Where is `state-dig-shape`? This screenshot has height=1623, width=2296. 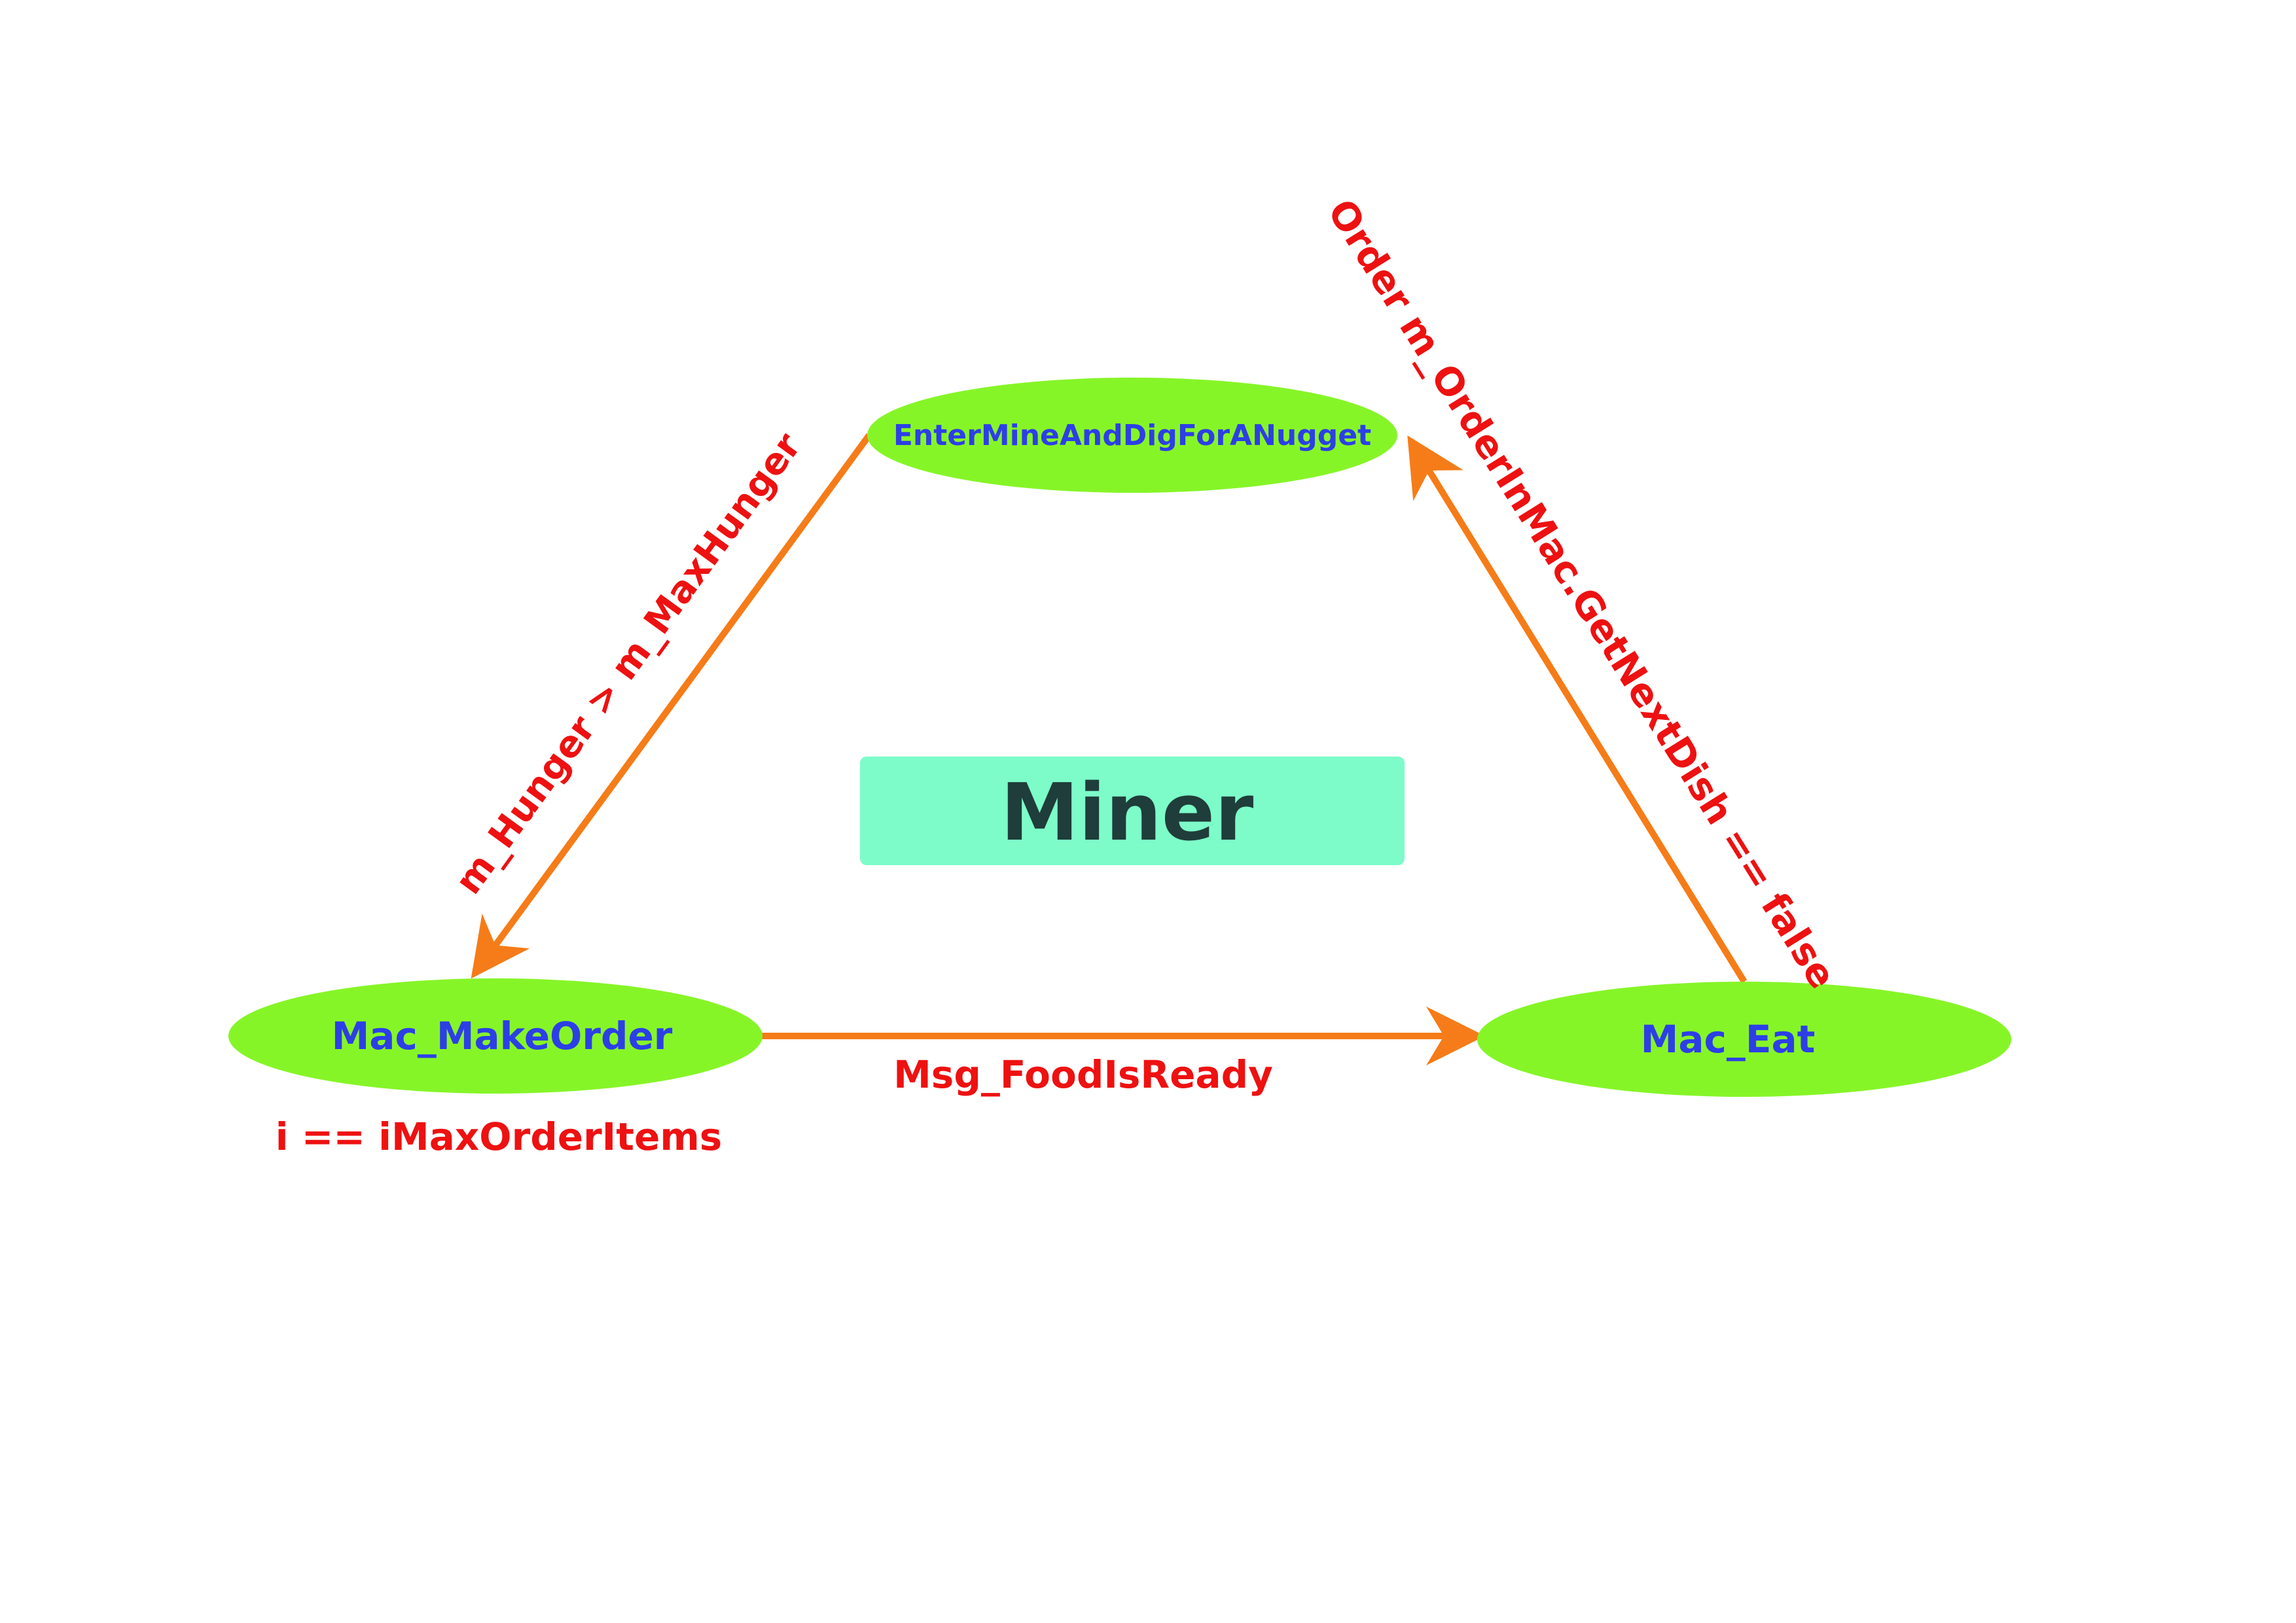 state-dig-shape is located at coordinates (1132, 435).